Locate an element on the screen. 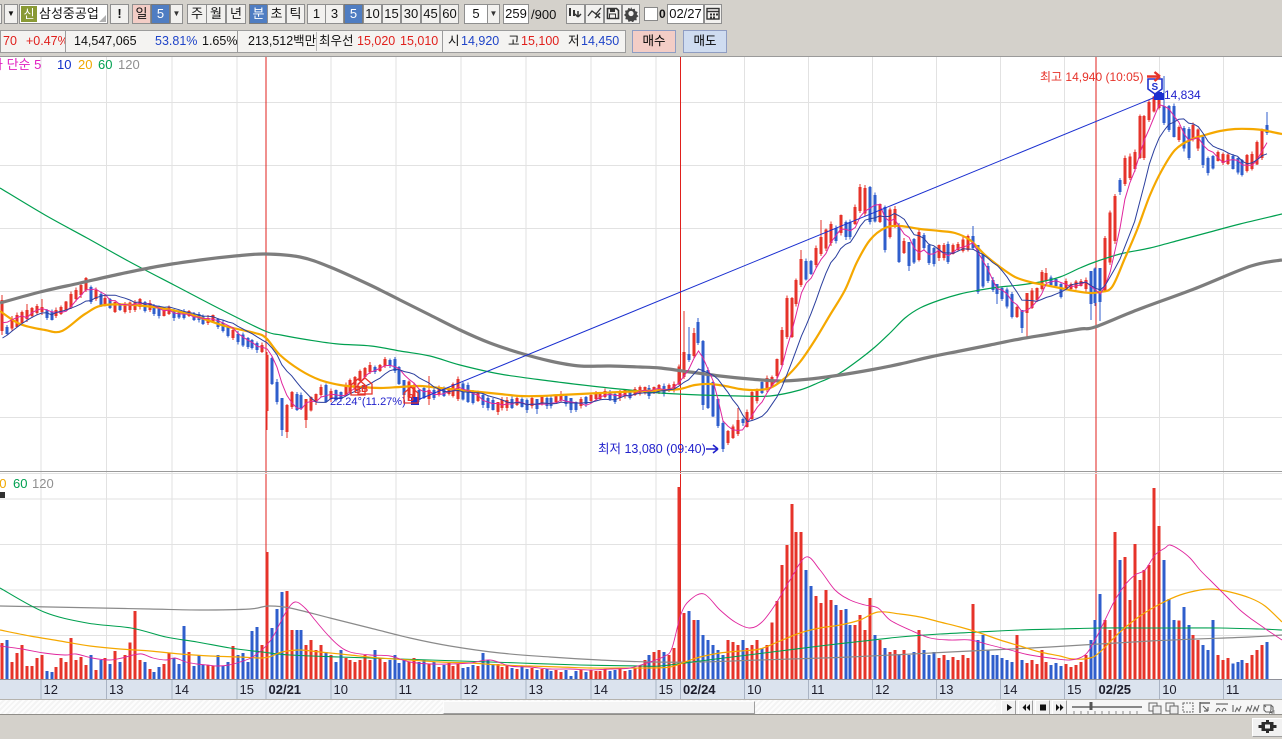 The image size is (1282, 739). svg-text: 02/21 is located at coordinates (285, 689).